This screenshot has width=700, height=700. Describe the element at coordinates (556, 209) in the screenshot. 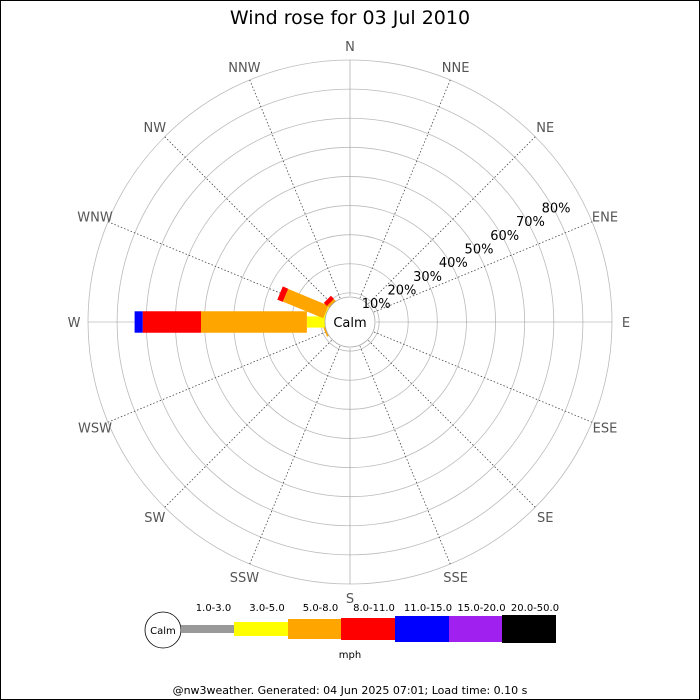

I see `ring-label-80: 80%` at that location.